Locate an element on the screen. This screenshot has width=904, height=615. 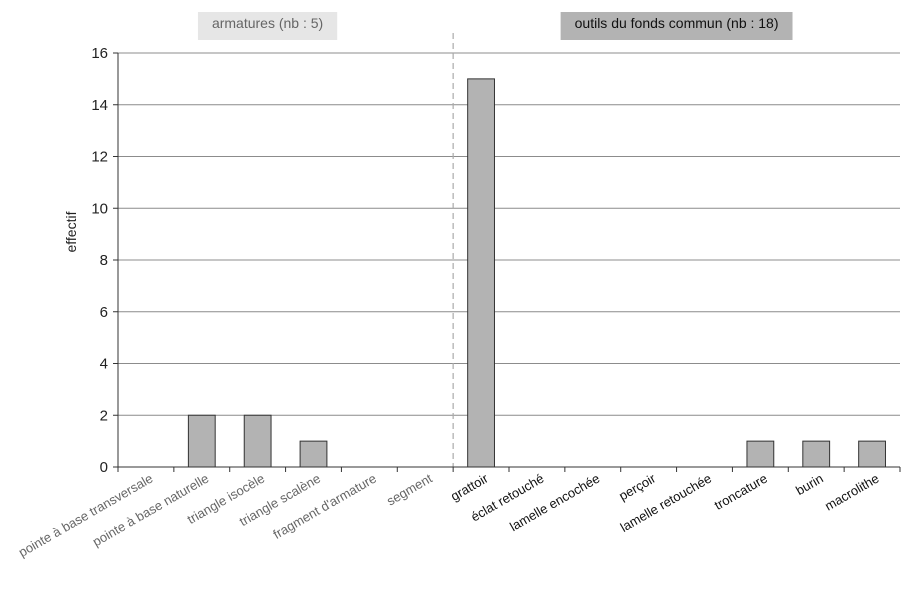
x-category-label: perçoir is located at coordinates (637, 486).